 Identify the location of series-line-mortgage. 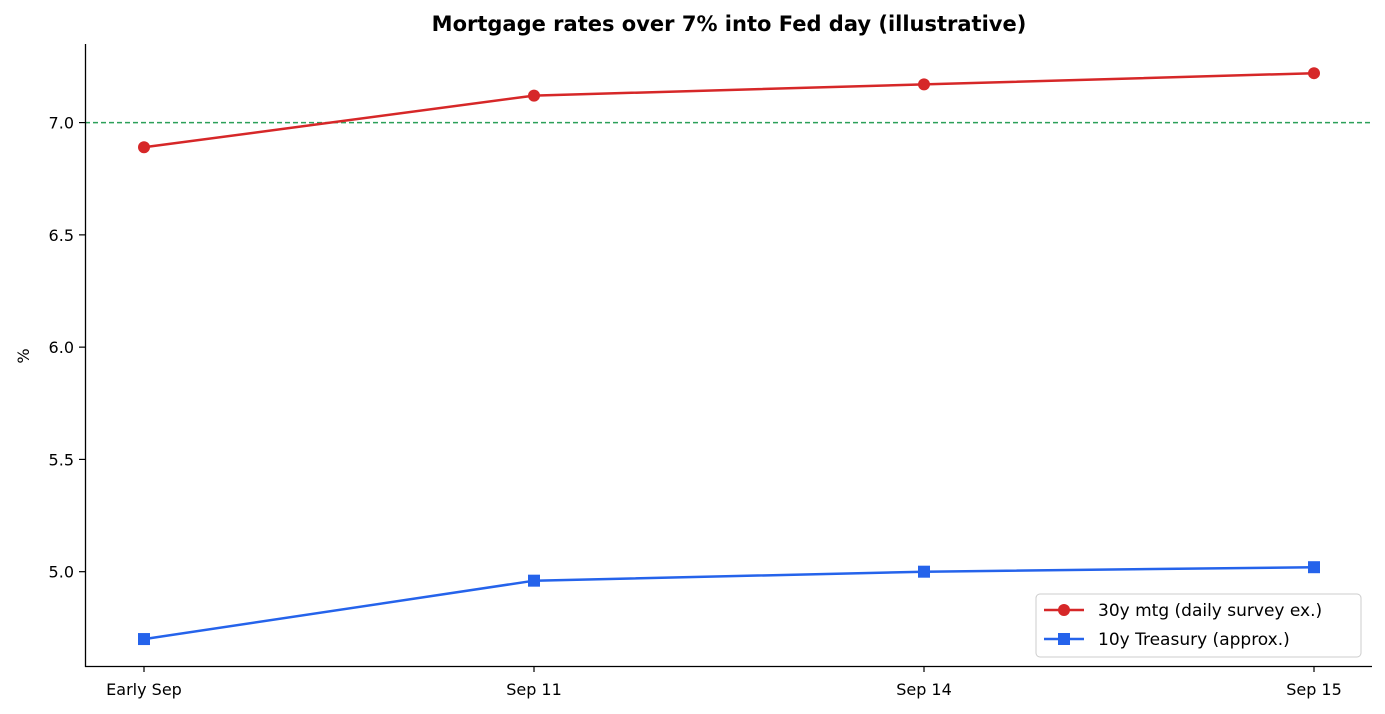
(729, 110).